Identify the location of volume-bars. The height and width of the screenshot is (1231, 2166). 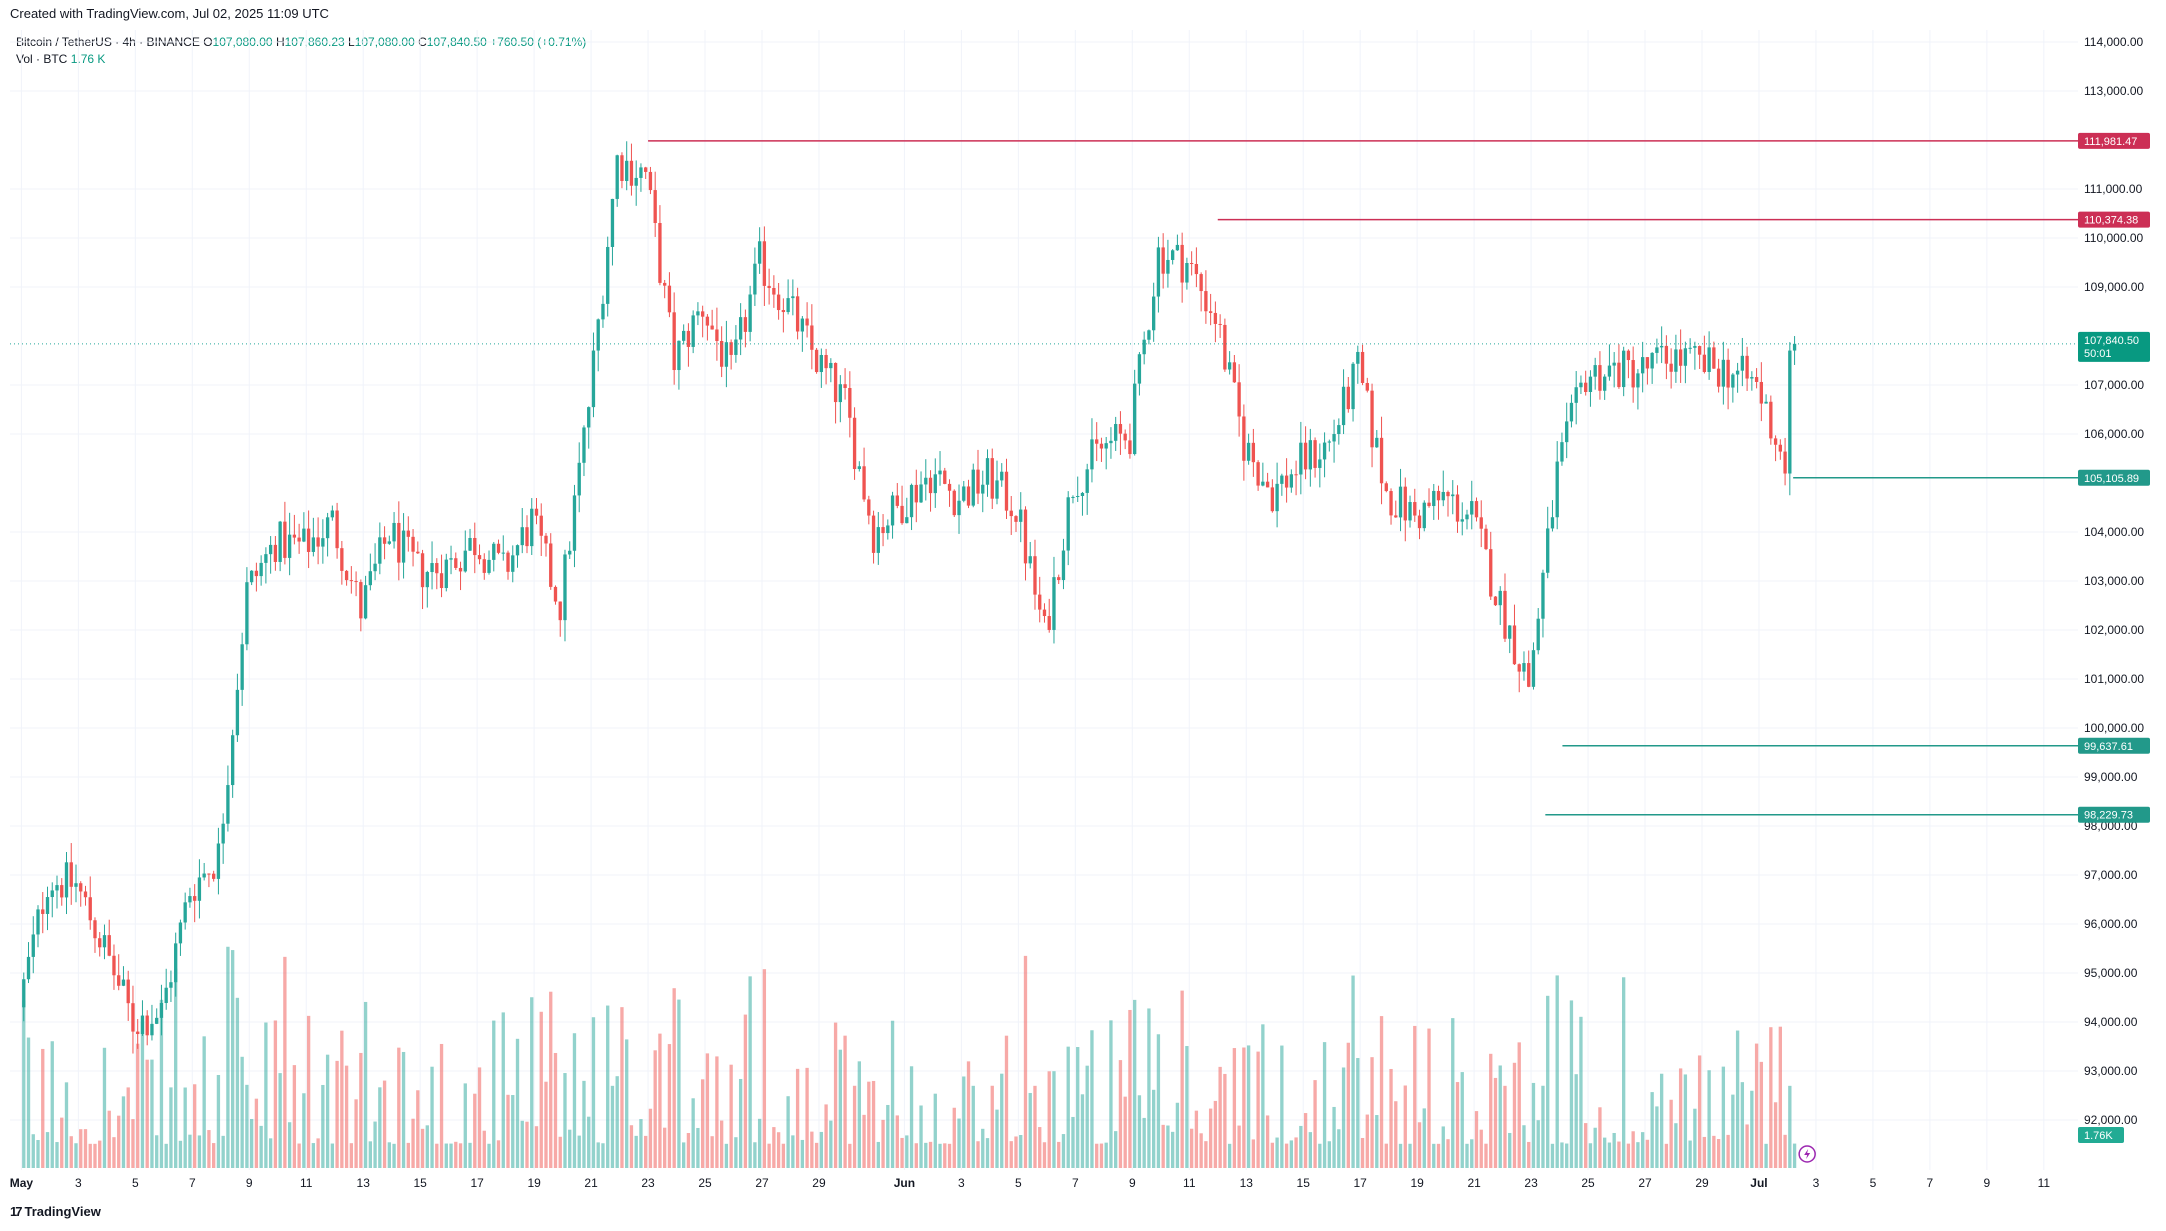
(909, 1057).